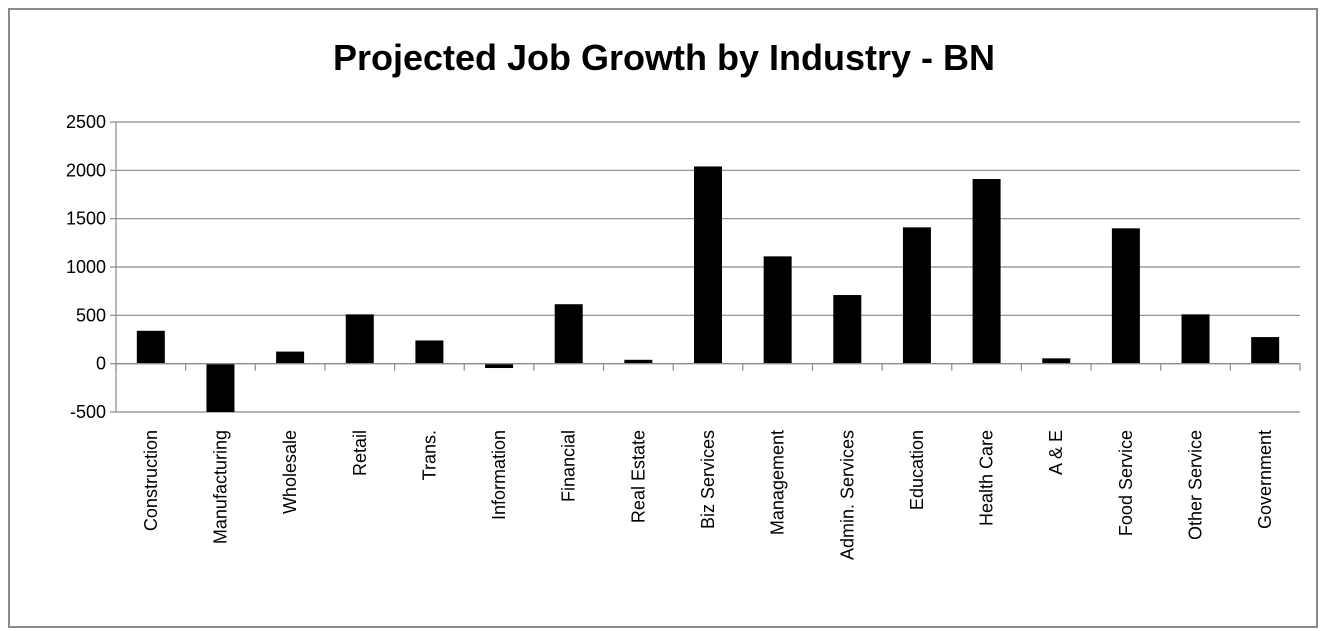 This screenshot has height=631, width=1327. I want to click on y-tick-label: -500, so click(88, 412).